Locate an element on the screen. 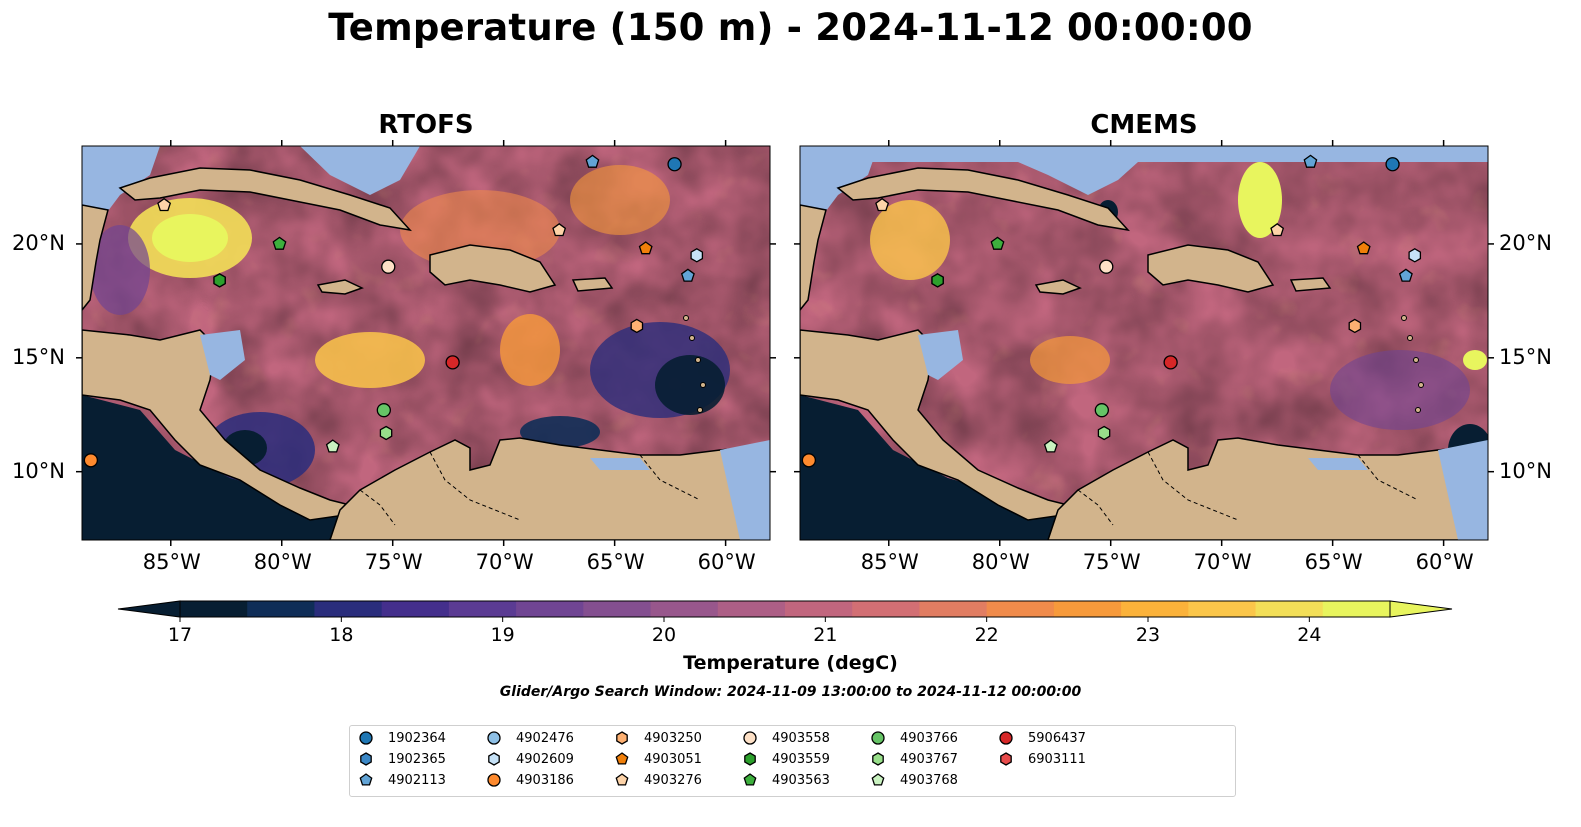  lon-label: 80°W is located at coordinates (1000, 562).